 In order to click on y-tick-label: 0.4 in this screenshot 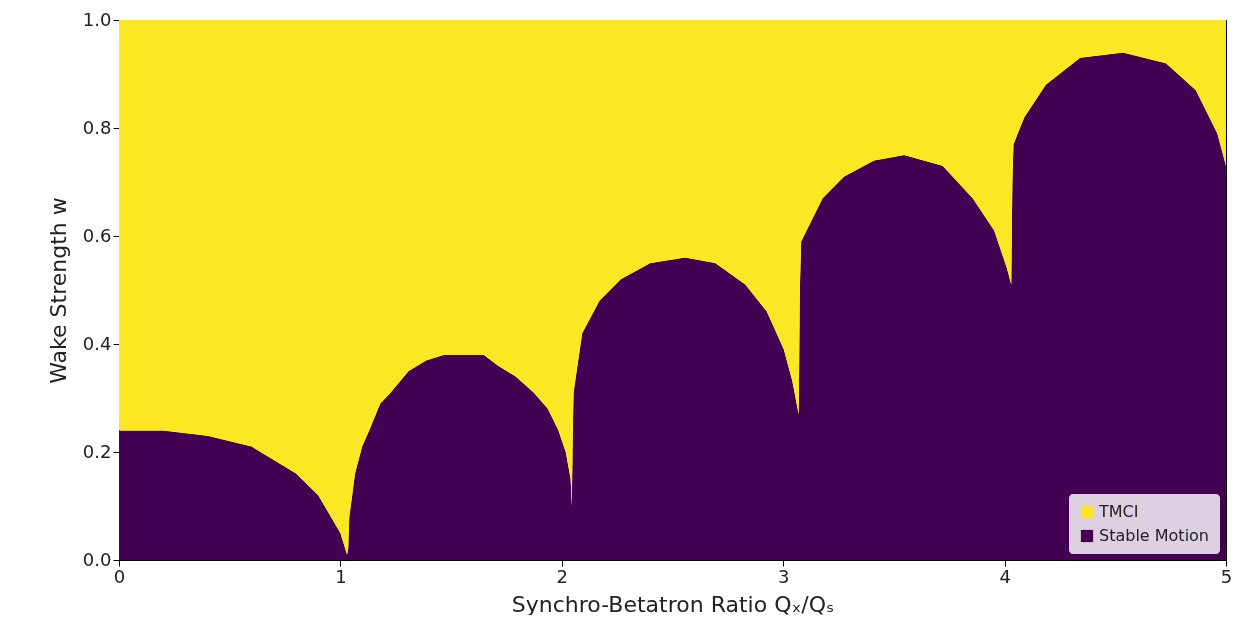, I will do `click(97, 343)`.